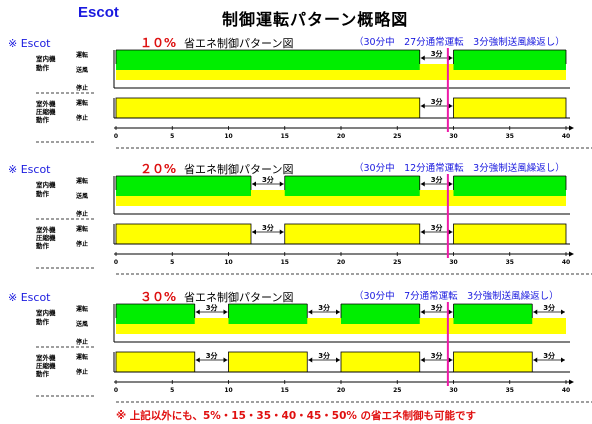 The height and width of the screenshot is (424, 592). I want to click on axis-tick-label: 20, so click(341, 136).